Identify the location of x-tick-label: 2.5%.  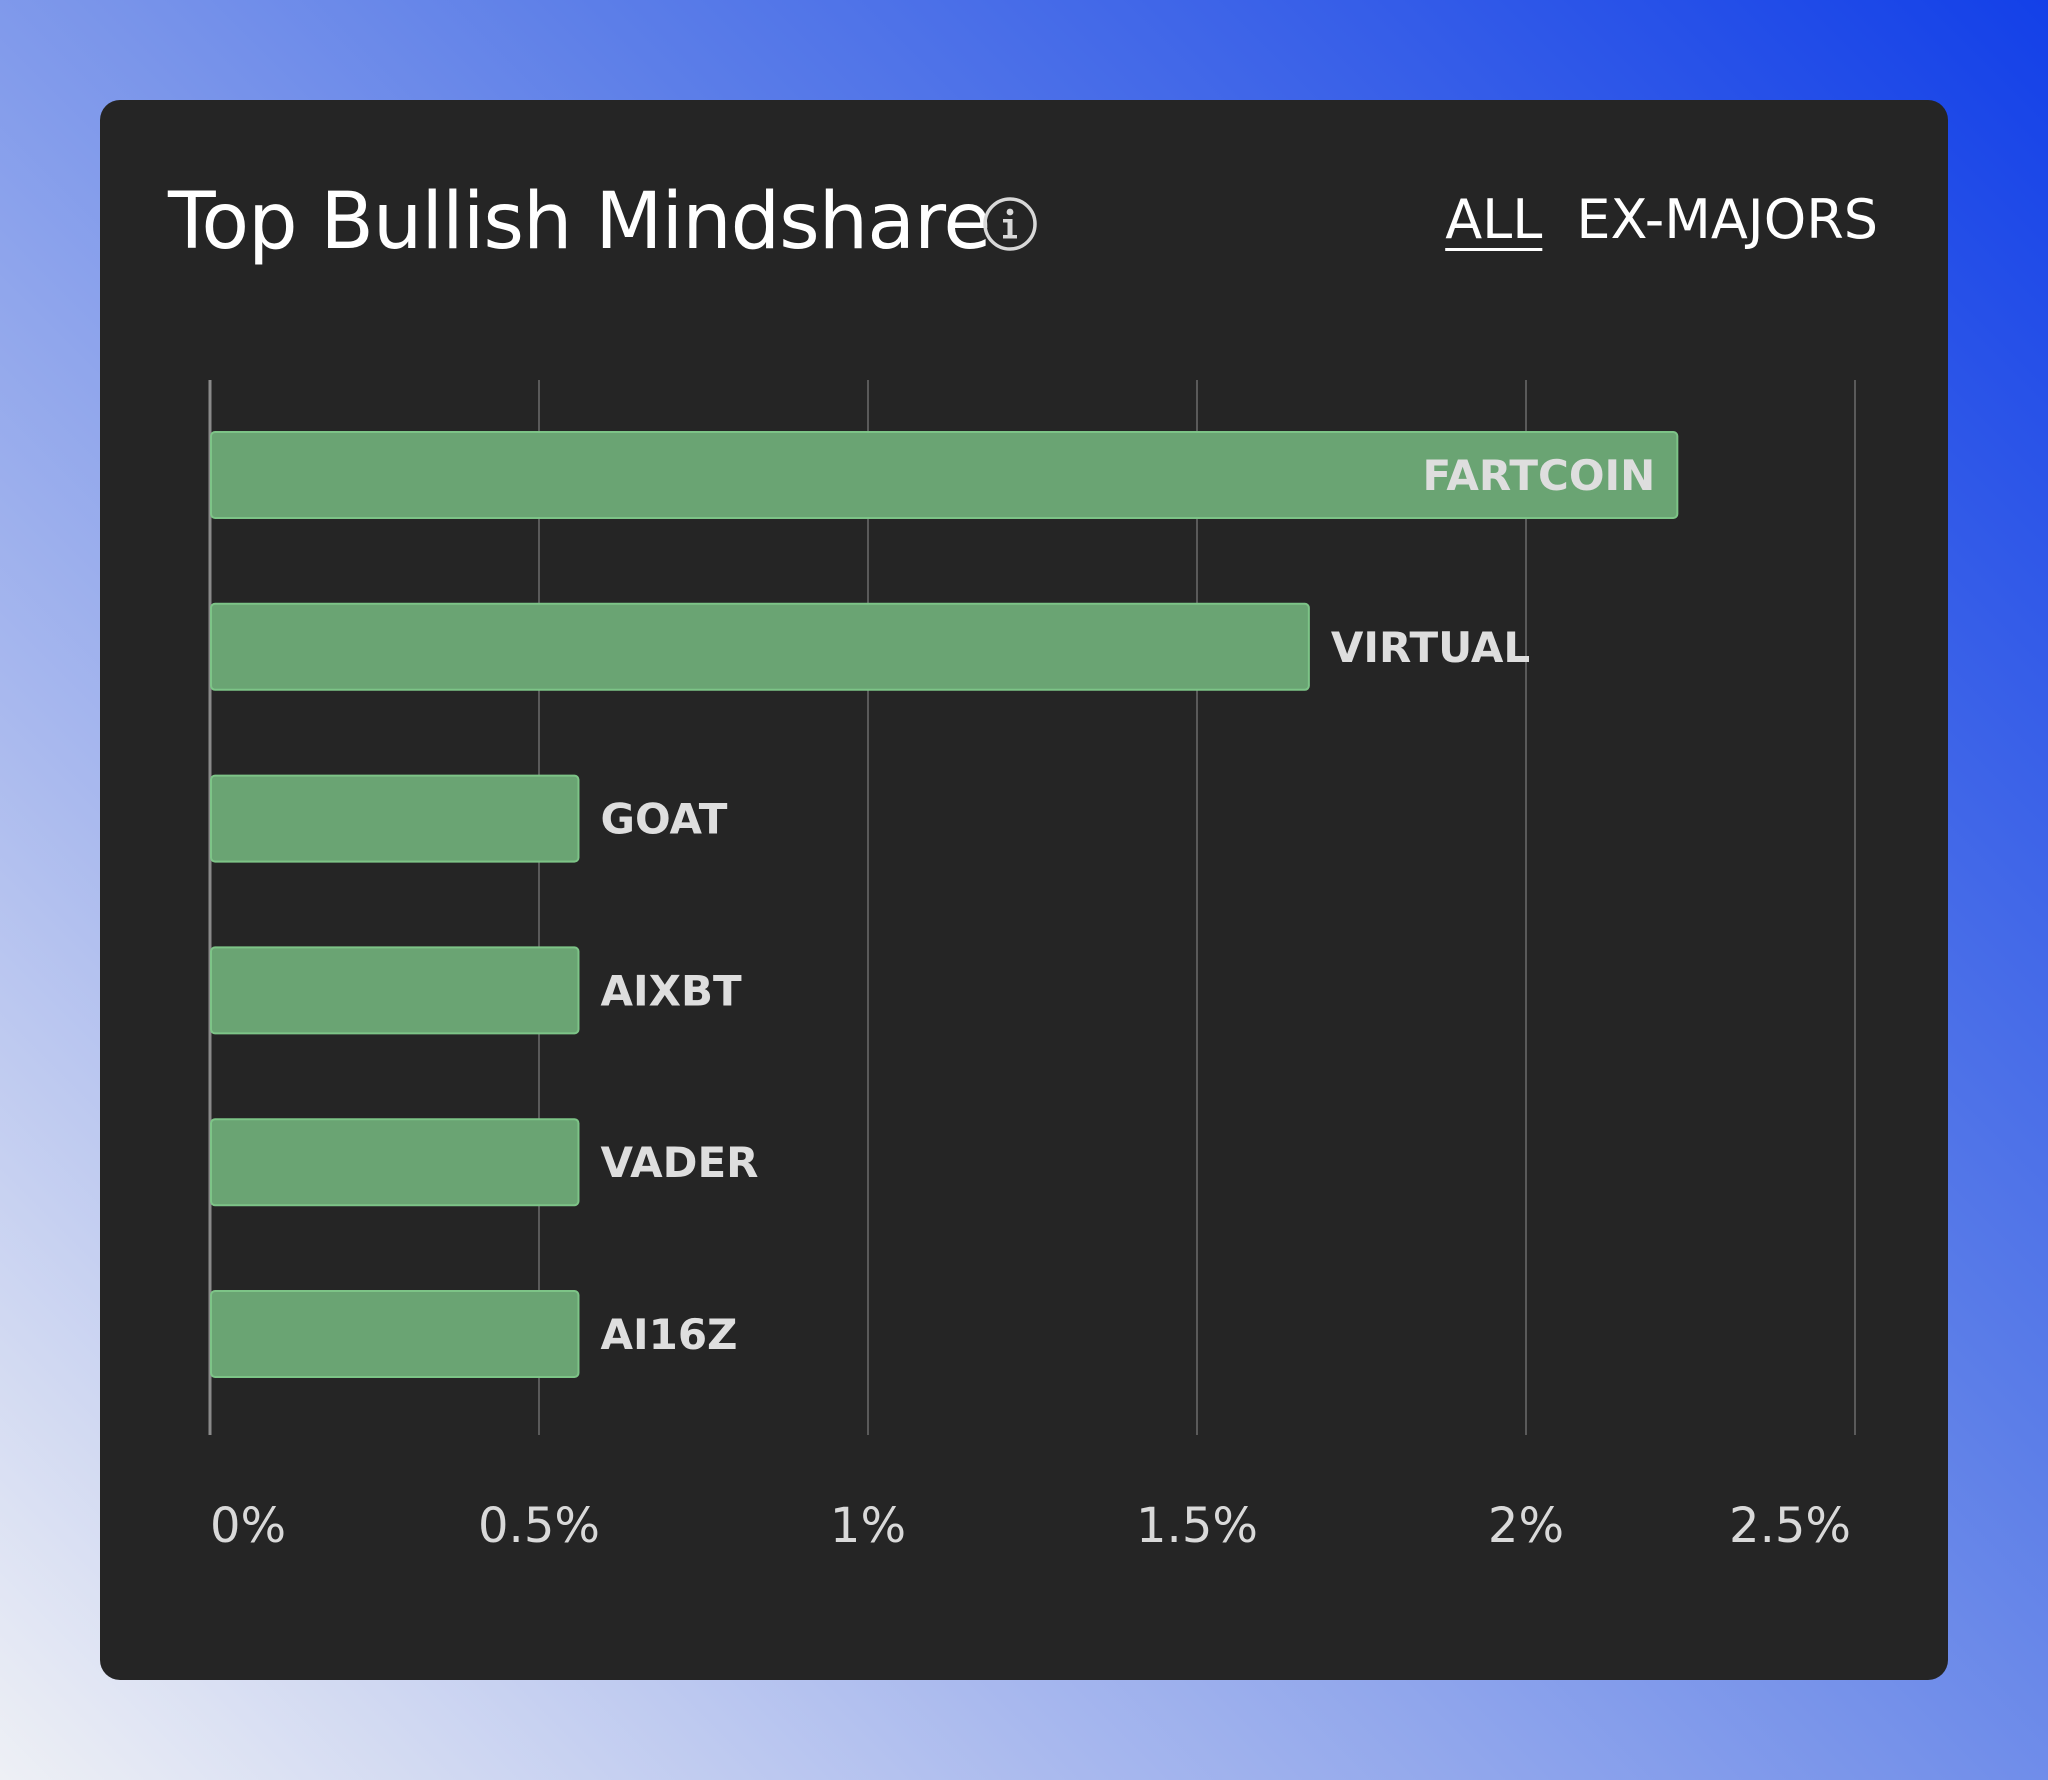
(1790, 1526).